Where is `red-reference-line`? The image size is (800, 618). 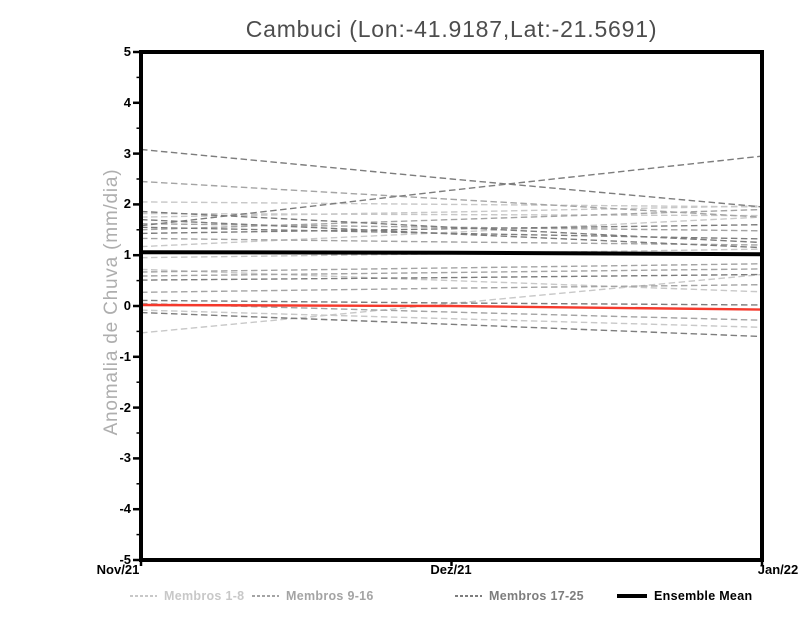 red-reference-line is located at coordinates (451, 307).